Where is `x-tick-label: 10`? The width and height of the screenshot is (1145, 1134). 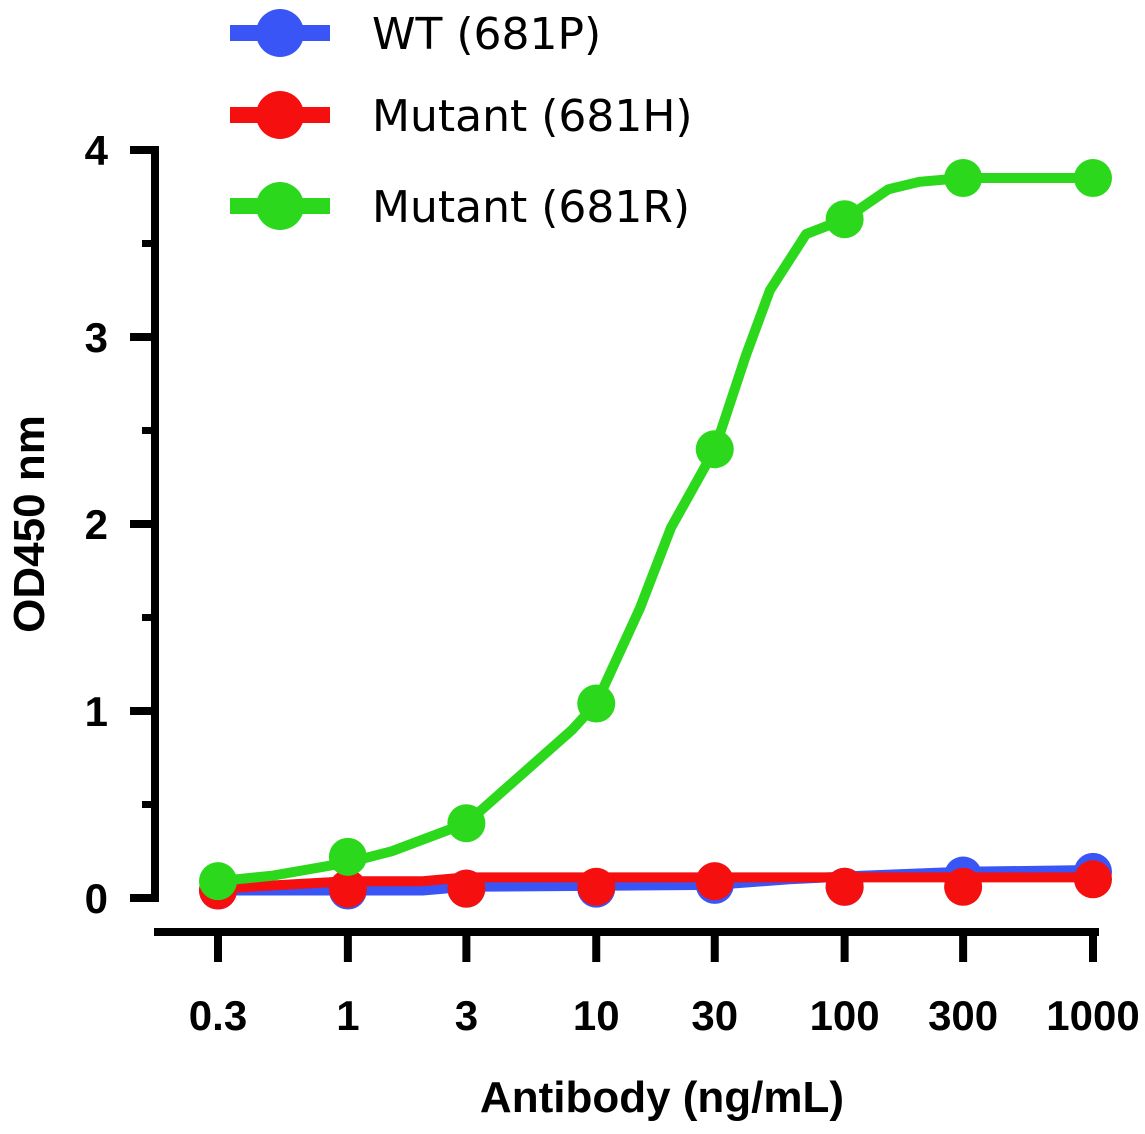
x-tick-label: 10 is located at coordinates (596, 1015).